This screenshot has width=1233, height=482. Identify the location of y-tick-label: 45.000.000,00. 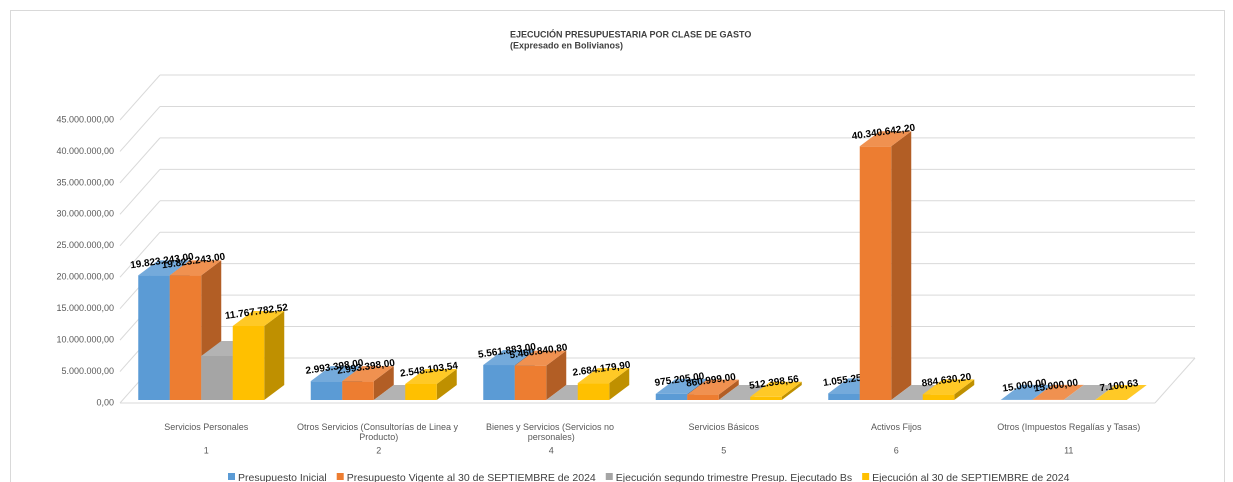
(85, 119).